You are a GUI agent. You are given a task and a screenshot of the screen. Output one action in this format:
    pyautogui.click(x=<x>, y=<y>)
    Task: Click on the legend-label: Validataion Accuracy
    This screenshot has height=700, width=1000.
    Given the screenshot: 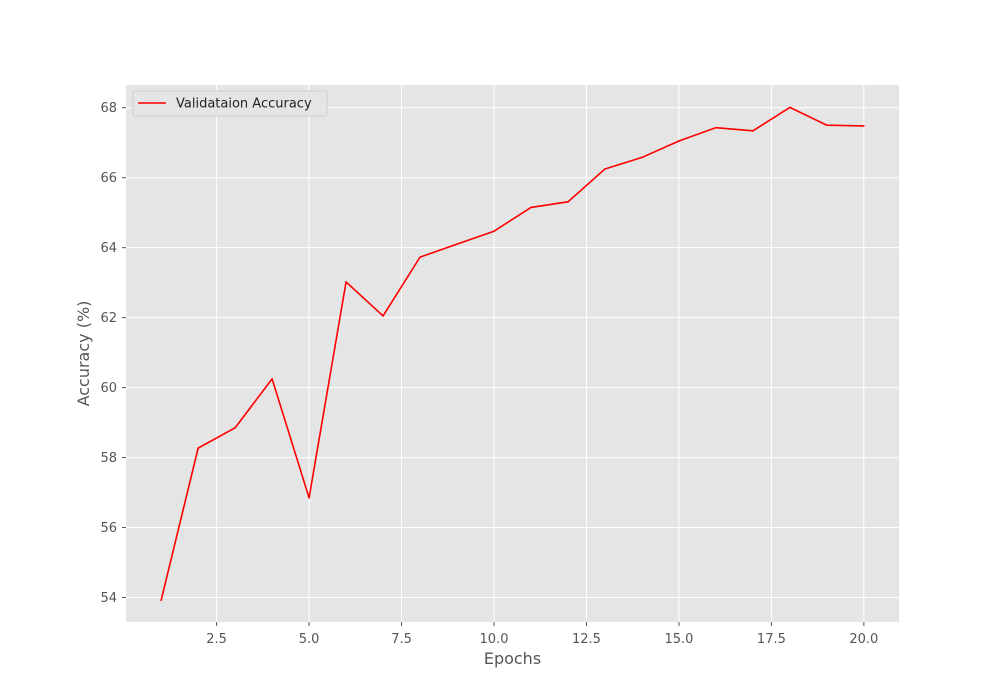 What is the action you would take?
    pyautogui.click(x=244, y=104)
    